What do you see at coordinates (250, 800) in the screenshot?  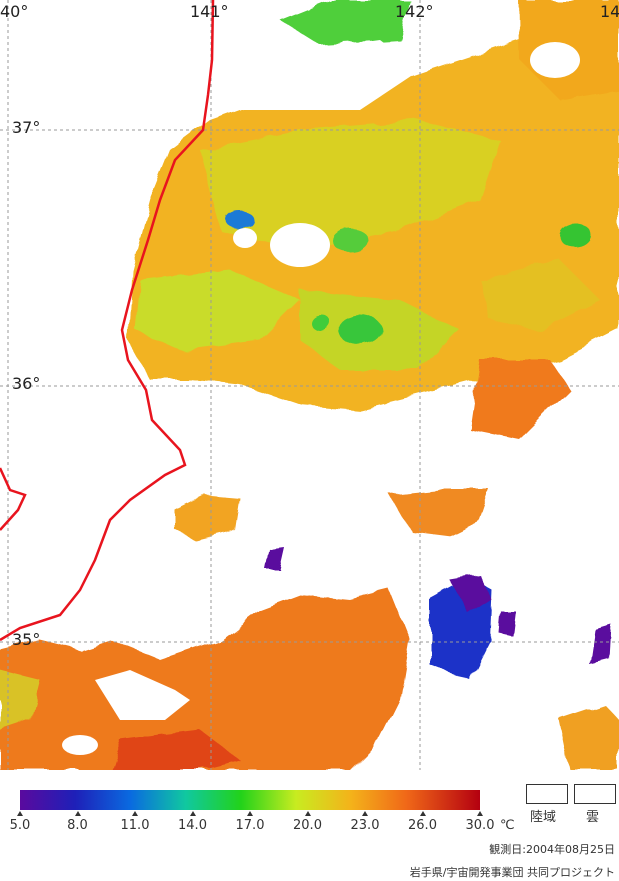 I see `temperature-colorbar` at bounding box center [250, 800].